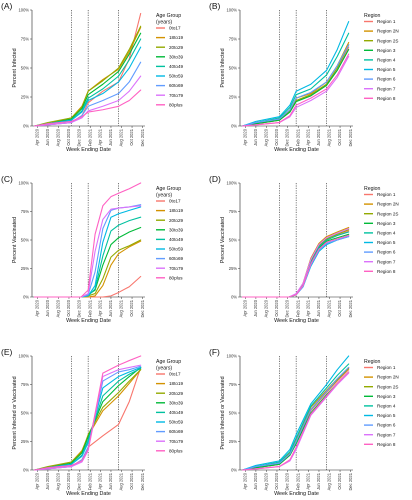 The width and height of the screenshot is (412, 500). What do you see at coordinates (24, 355) in the screenshot?
I see `panel-e-y-tick-label: 100%` at bounding box center [24, 355].